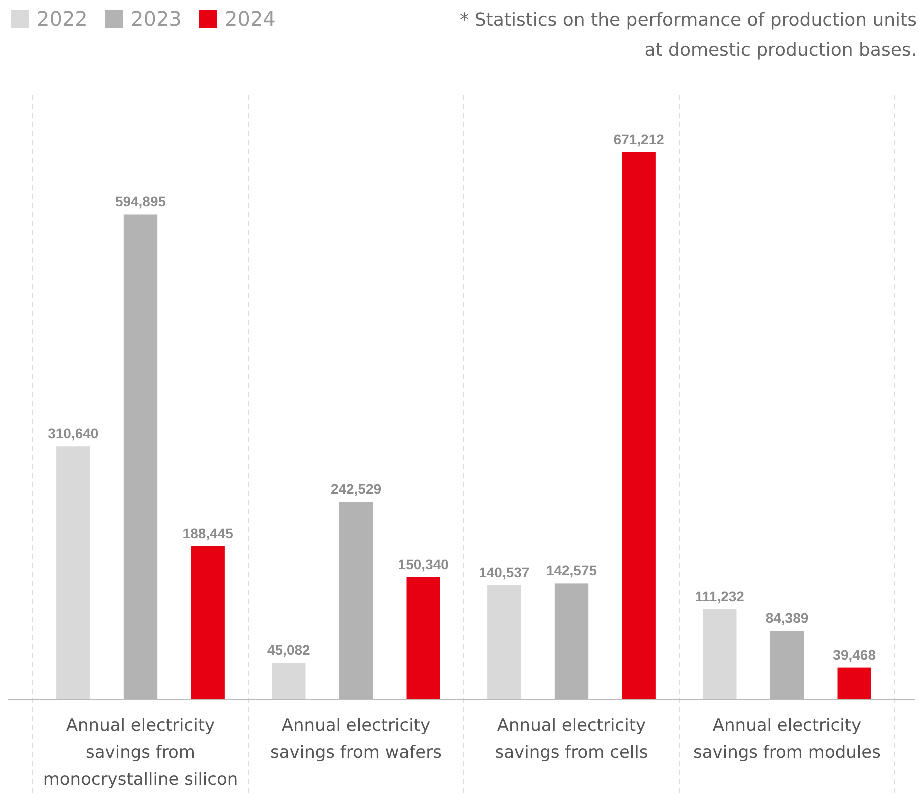 The height and width of the screenshot is (794, 919). I want to click on data-label: 111,232, so click(720, 596).